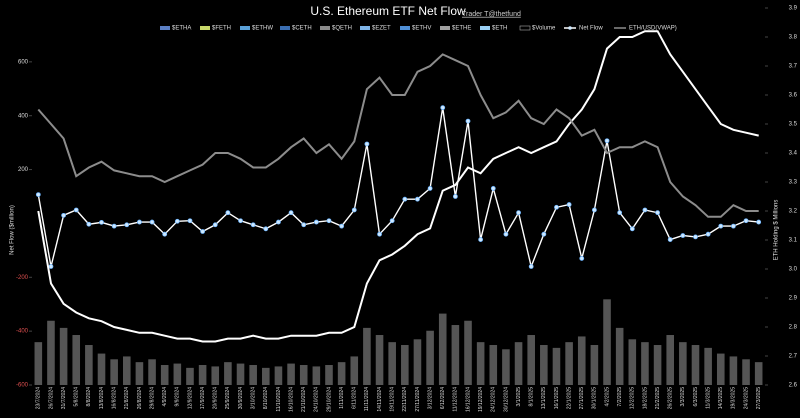 This screenshot has width=800, height=418. Describe the element at coordinates (658, 398) in the screenshot. I see `x-tick-label: 21/2/2025` at that location.